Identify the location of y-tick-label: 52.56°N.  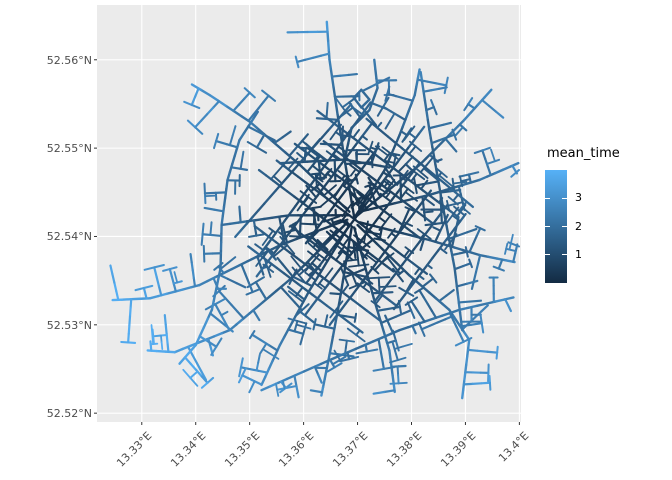
(69, 60).